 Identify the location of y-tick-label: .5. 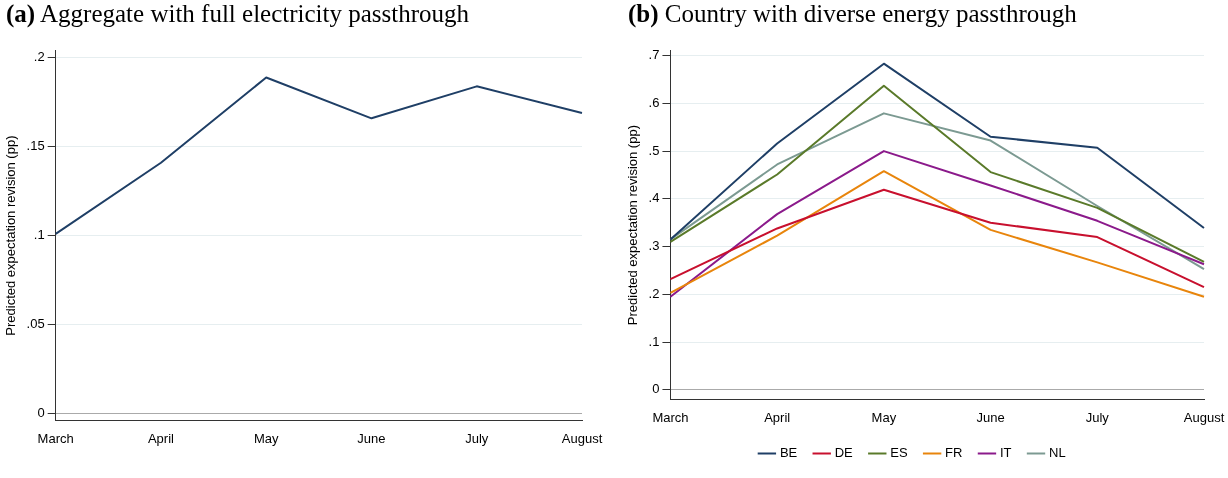
(654, 150).